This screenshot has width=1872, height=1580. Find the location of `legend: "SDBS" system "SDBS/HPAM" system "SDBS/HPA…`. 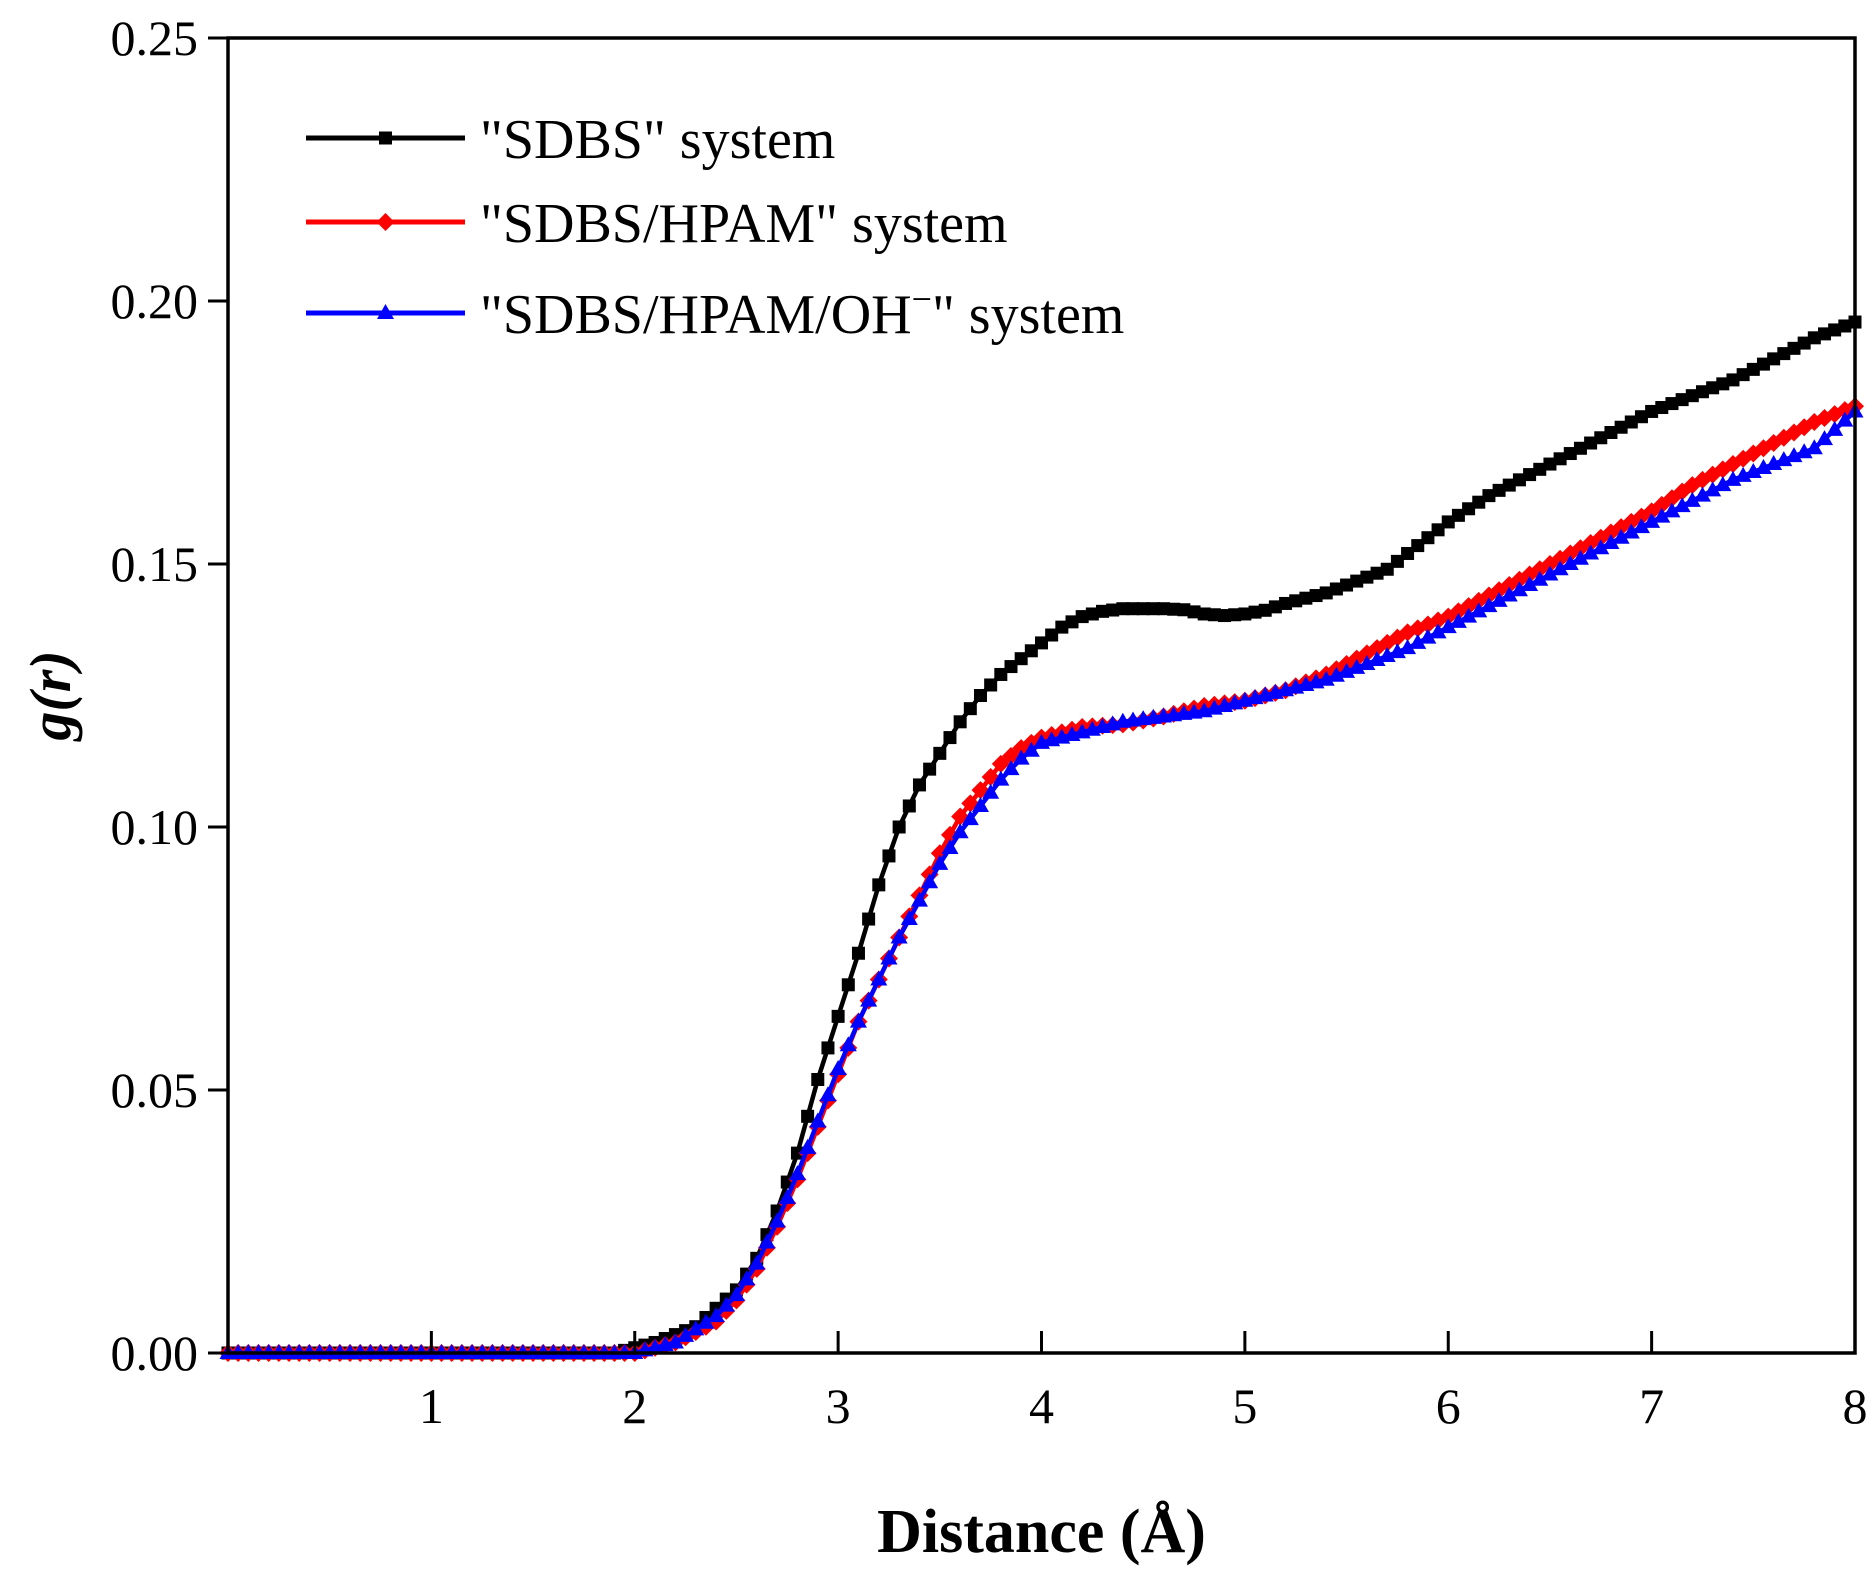

legend: "SDBS" system "SDBS/HPAM" system "SDBS/HPA… is located at coordinates (715, 227).